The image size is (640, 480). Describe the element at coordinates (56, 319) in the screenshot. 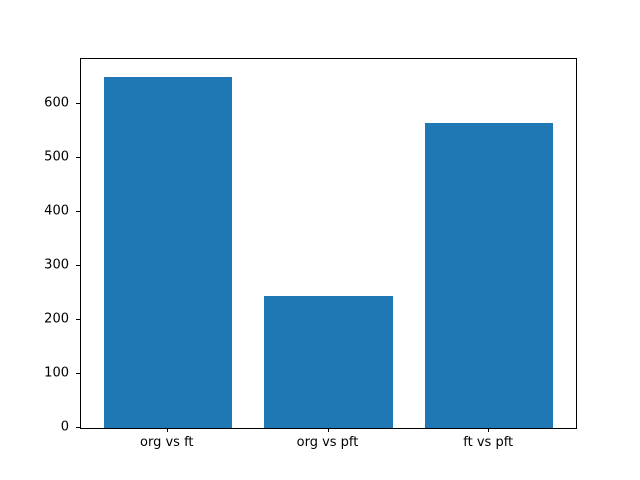

I see `y-tick-label: 200` at that location.